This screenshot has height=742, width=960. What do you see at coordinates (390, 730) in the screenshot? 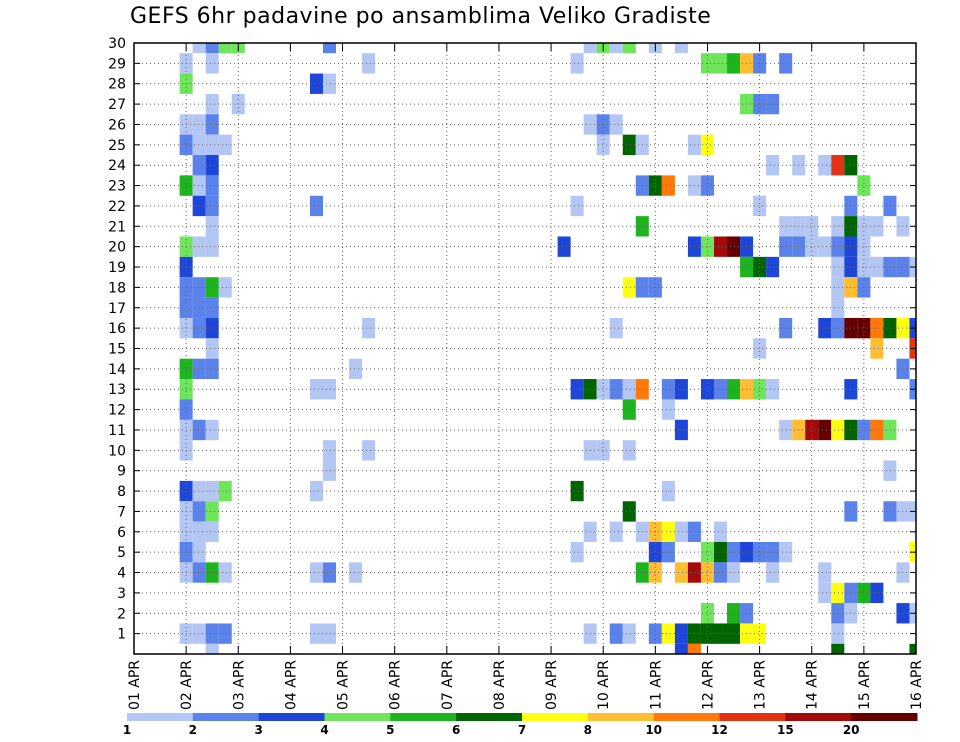
I see `colorbar-label: 5` at bounding box center [390, 730].